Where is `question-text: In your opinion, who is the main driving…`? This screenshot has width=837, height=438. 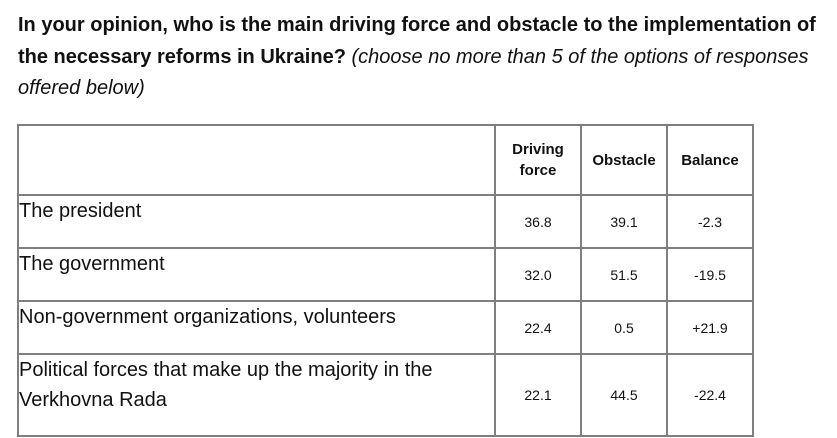 question-text: In your opinion, who is the main driving… is located at coordinates (417, 41).